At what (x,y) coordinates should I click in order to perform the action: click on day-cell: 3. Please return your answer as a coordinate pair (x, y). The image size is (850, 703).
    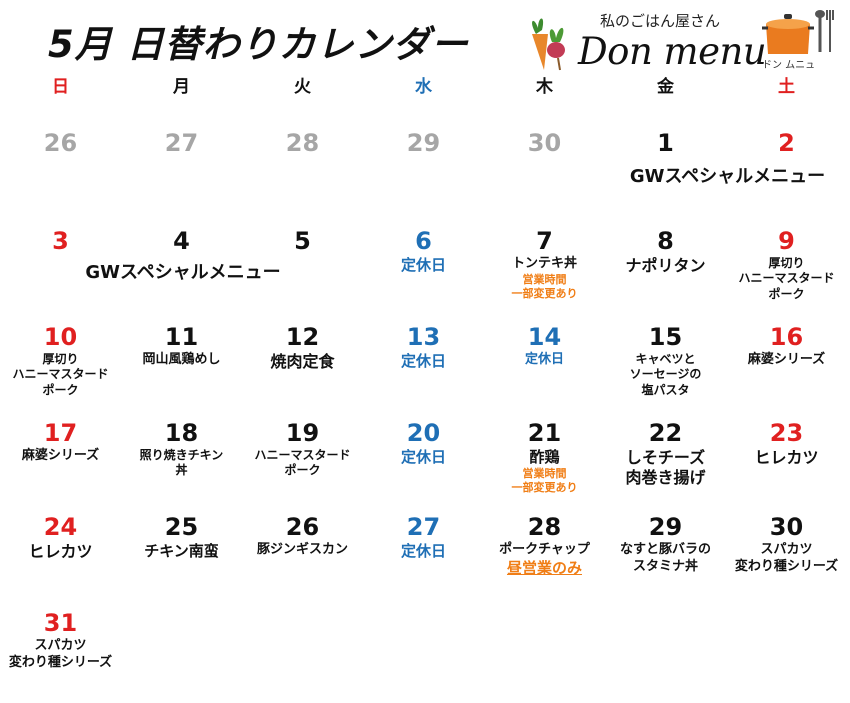
    Looking at the image, I should click on (60, 241).